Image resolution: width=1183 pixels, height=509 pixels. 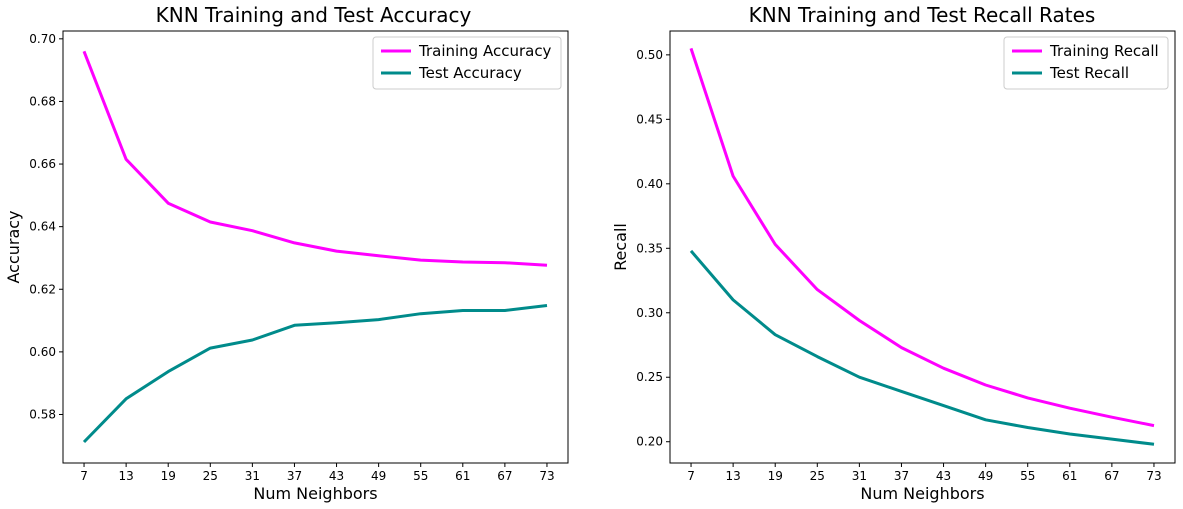 What do you see at coordinates (649, 55) in the screenshot?
I see `y-tick-label: 0.50` at bounding box center [649, 55].